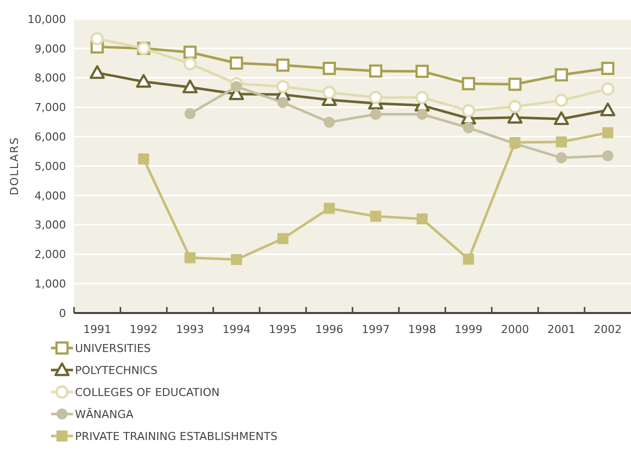 Image resolution: width=631 pixels, height=463 pixels. I want to click on y-tick-label: 5,000, so click(50, 166).